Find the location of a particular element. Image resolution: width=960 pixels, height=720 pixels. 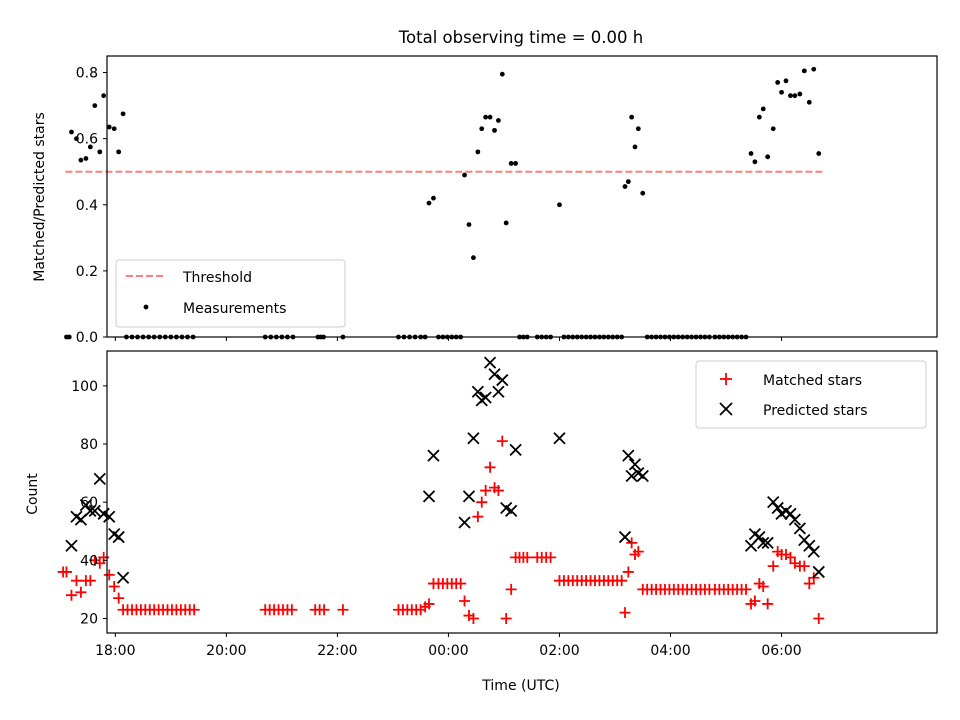

y-tick-label: 60 is located at coordinates (89, 503).